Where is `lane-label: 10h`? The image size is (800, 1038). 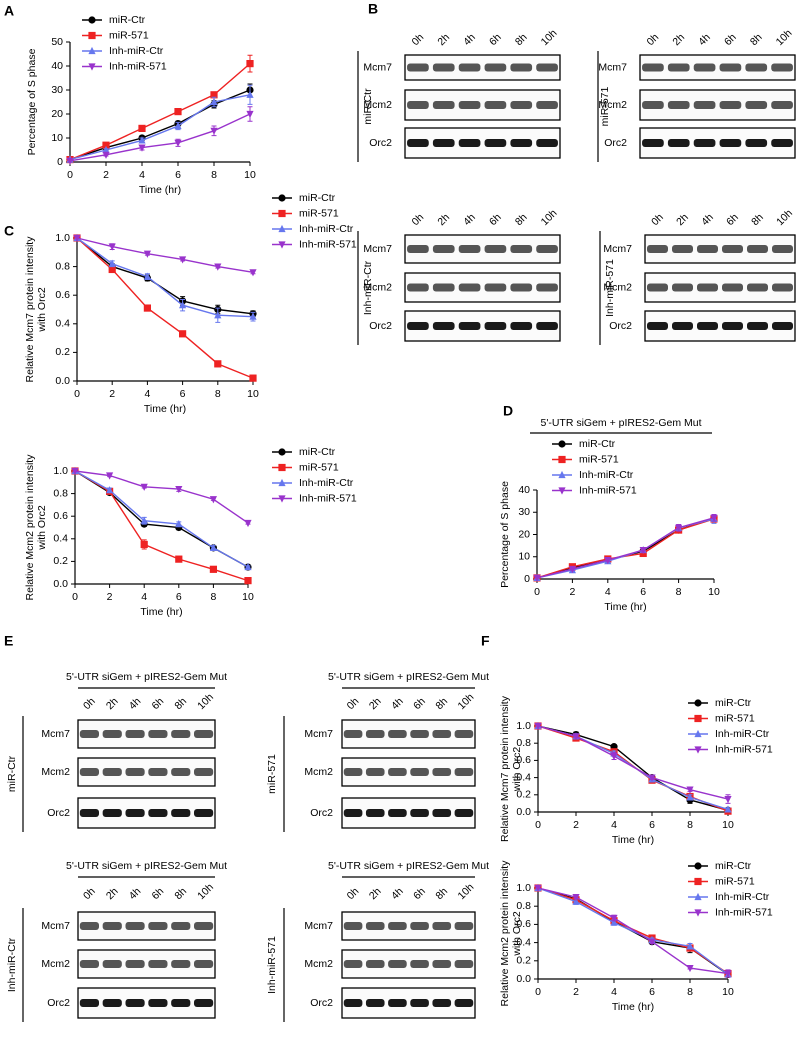
lane-label: 10h is located at coordinates (784, 37).